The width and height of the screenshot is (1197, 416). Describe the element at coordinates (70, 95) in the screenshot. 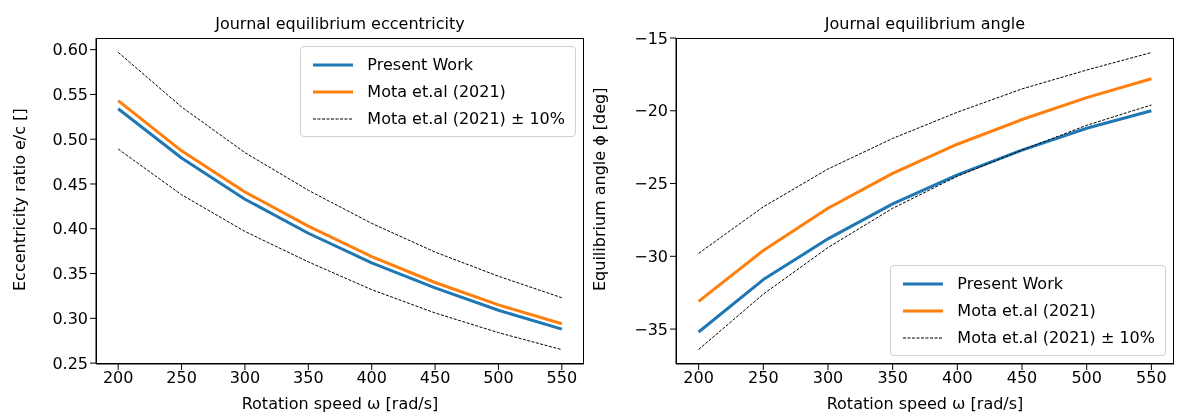

I see `y-tick-label: 0.55` at that location.